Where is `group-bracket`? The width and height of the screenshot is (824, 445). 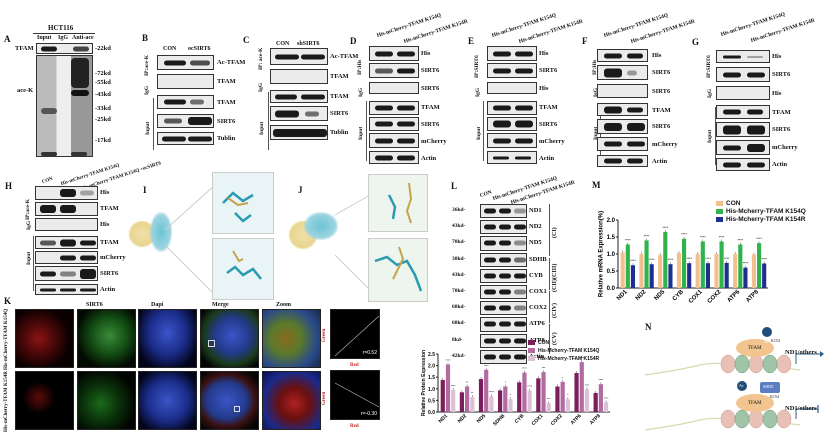
group-bracket is located at coordinates (483, 131).